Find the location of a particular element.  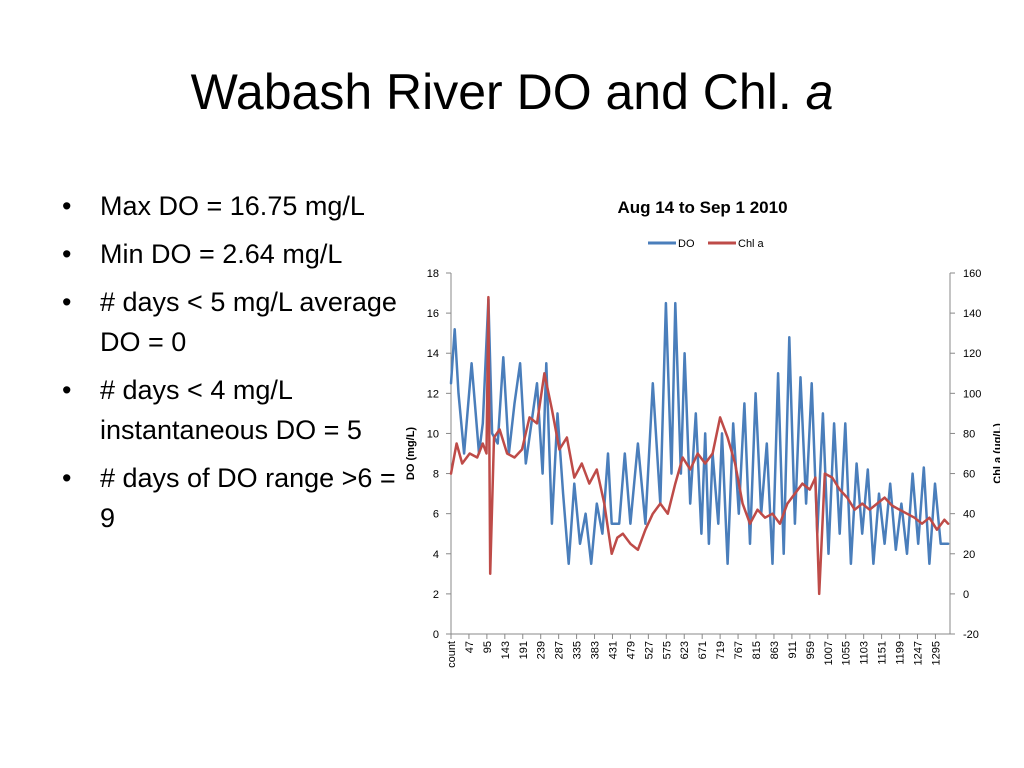

x-tick-label: 767 is located at coordinates (739, 650).